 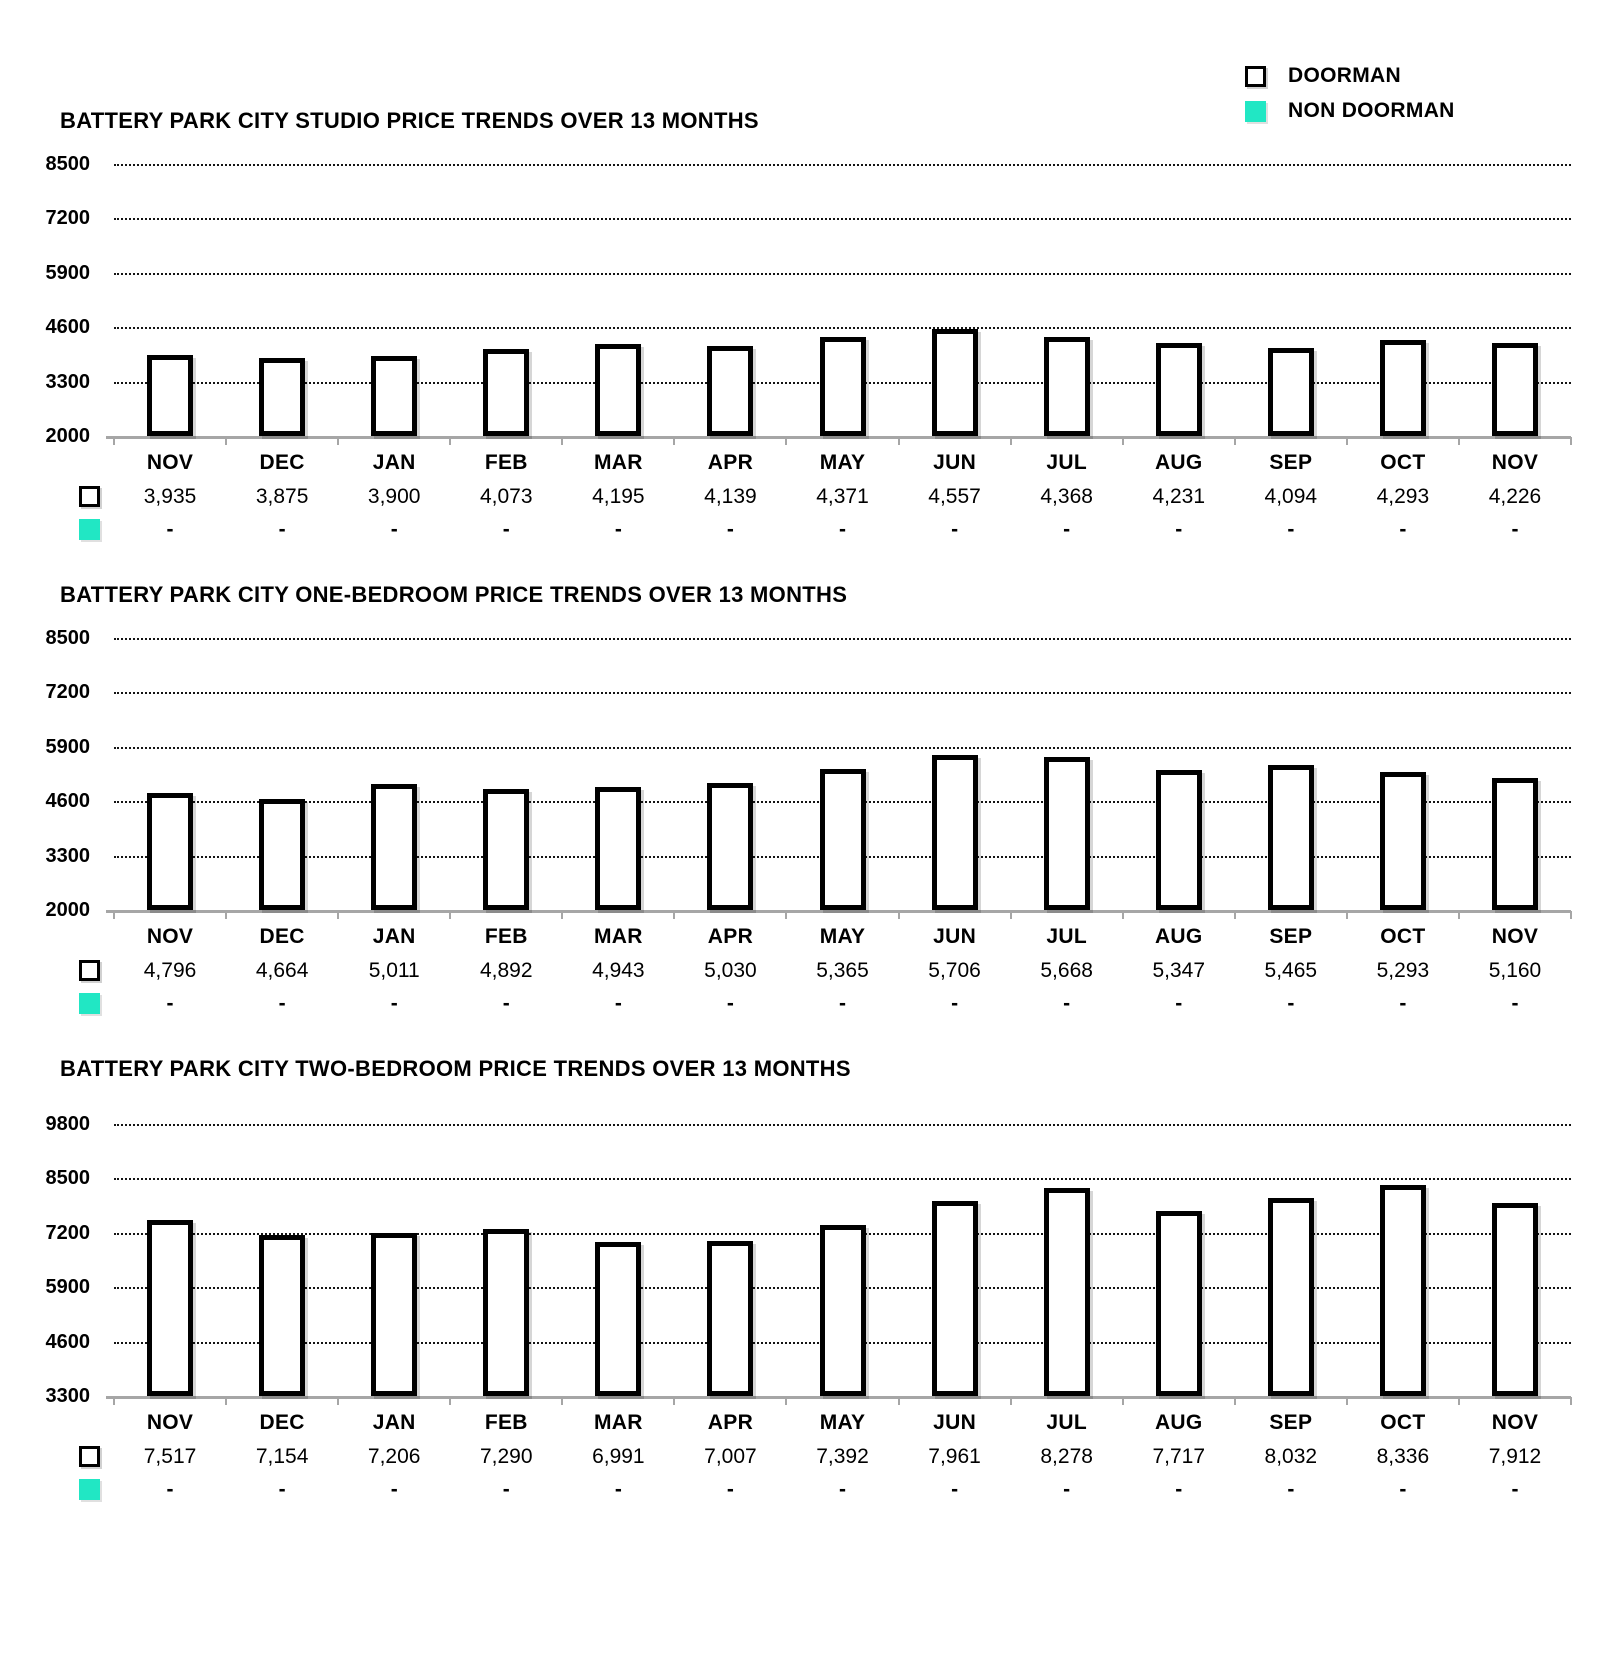 I want to click on doorman-value: 5,365, so click(x=842, y=970).